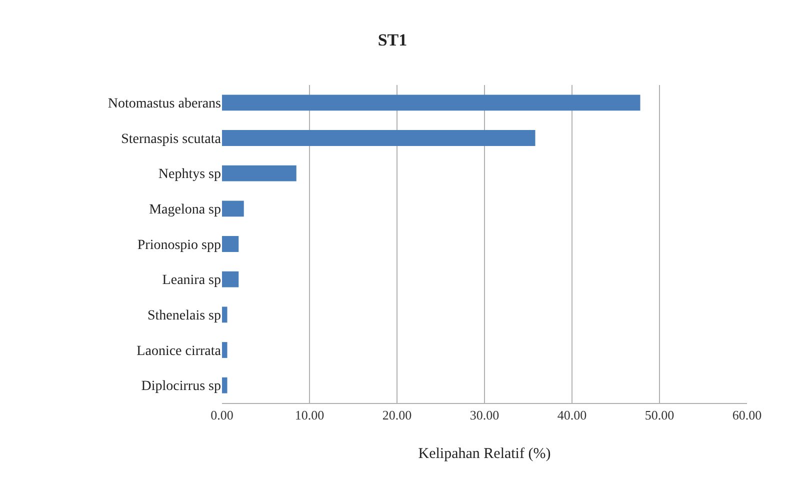 This screenshot has height=481, width=785. Describe the element at coordinates (659, 415) in the screenshot. I see `x-tick-label: 50.00` at that location.